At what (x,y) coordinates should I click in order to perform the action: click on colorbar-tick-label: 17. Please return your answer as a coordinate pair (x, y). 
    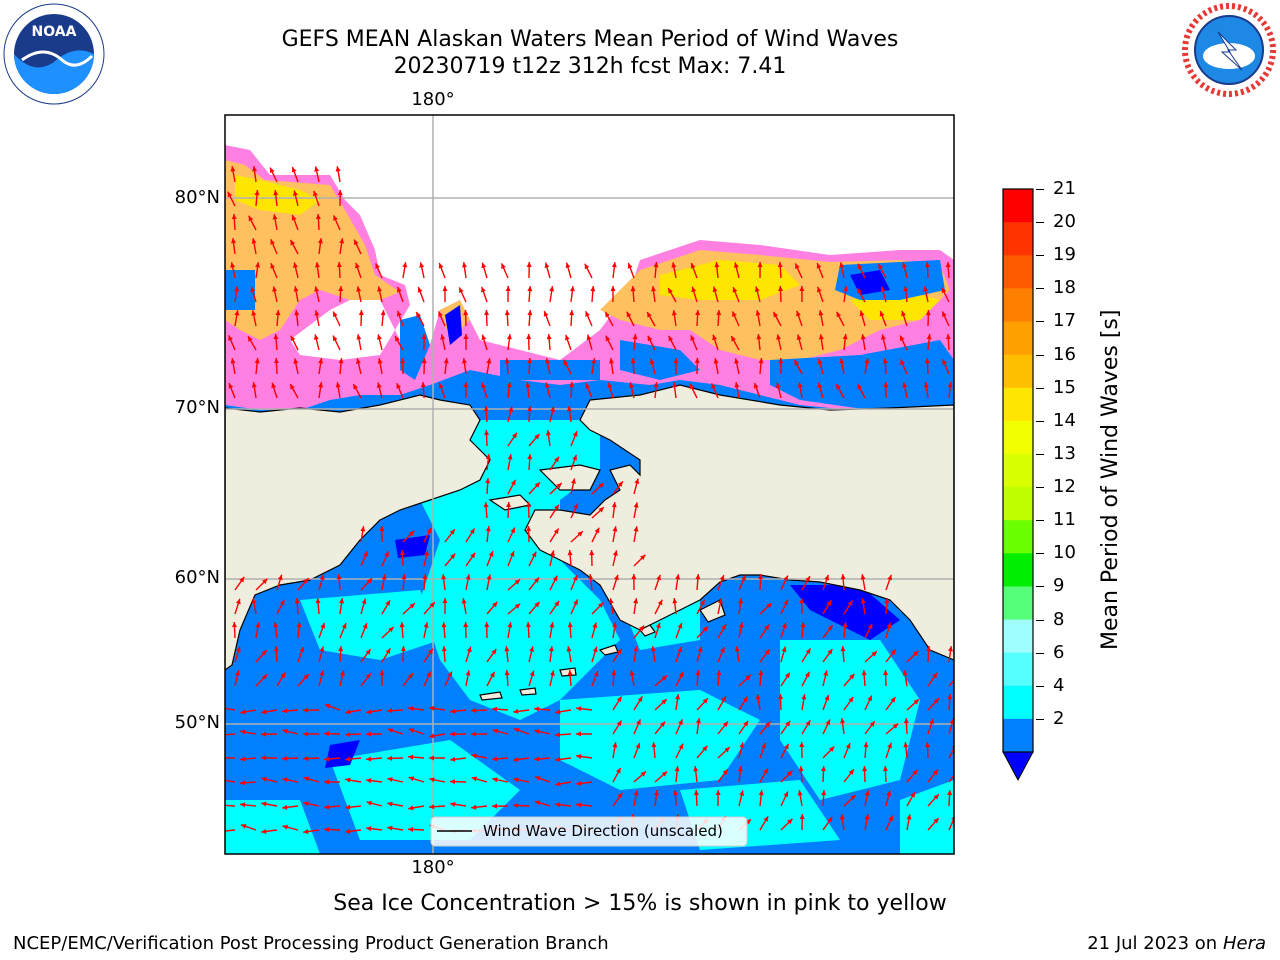
    Looking at the image, I should click on (1064, 321).